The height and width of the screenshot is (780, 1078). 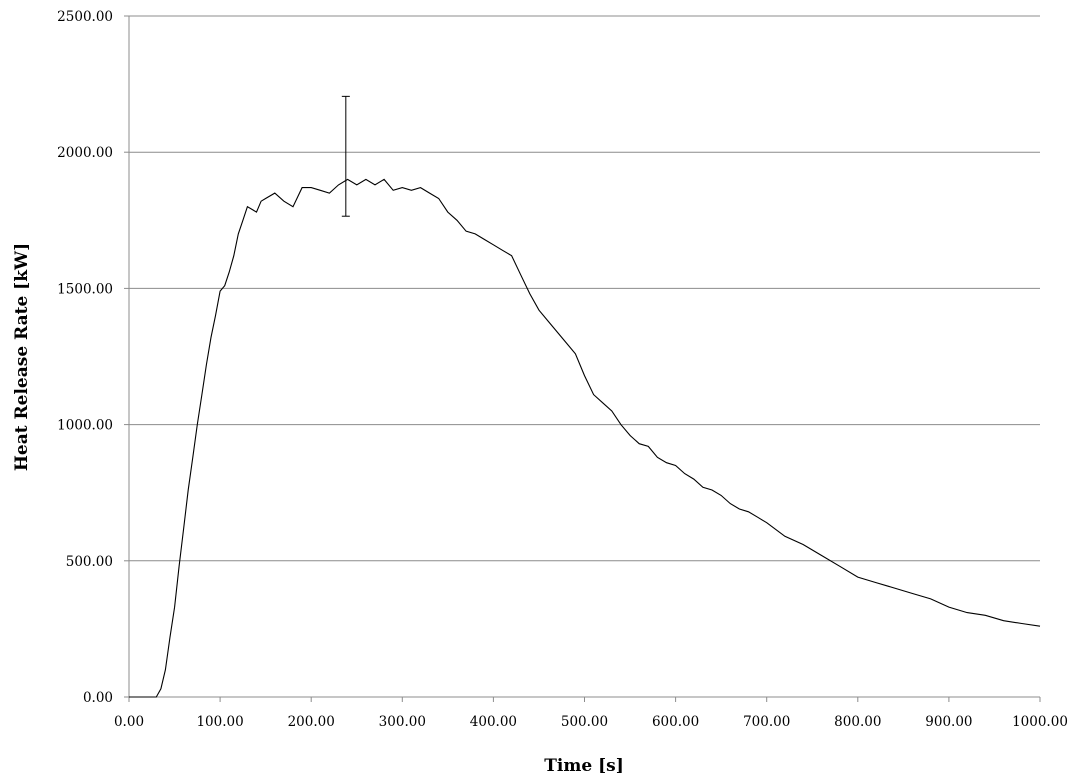 I want to click on x-tick-label: 300.00, so click(x=402, y=722).